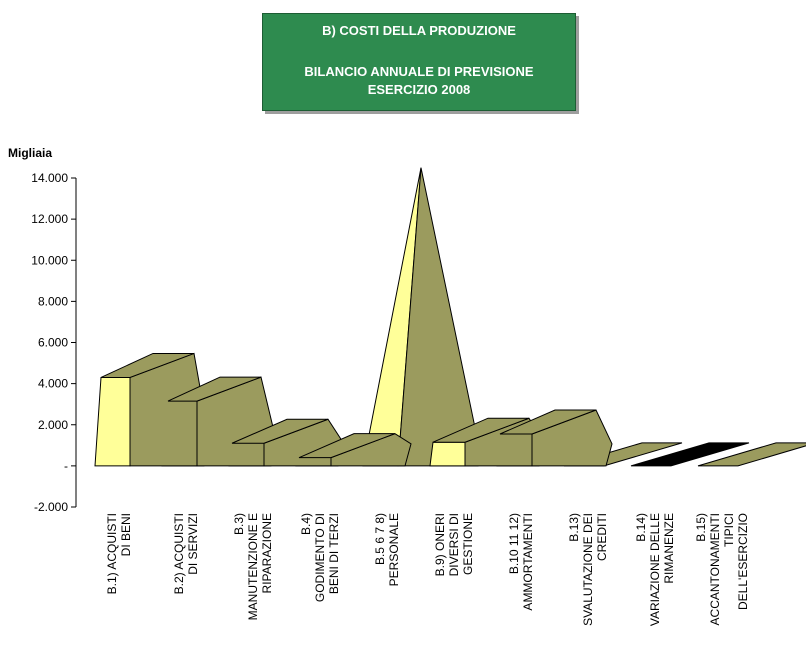 Image resolution: width=806 pixels, height=652 pixels. I want to click on x-tick-label: B.13)SVALUTAZIONE DEICREDITI, so click(588, 569).